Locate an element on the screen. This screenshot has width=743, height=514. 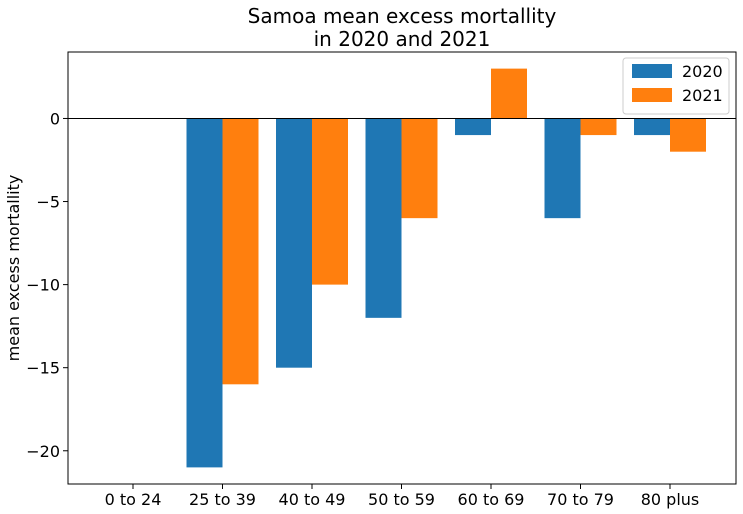
y-tick-label: −15 is located at coordinates (43, 368).